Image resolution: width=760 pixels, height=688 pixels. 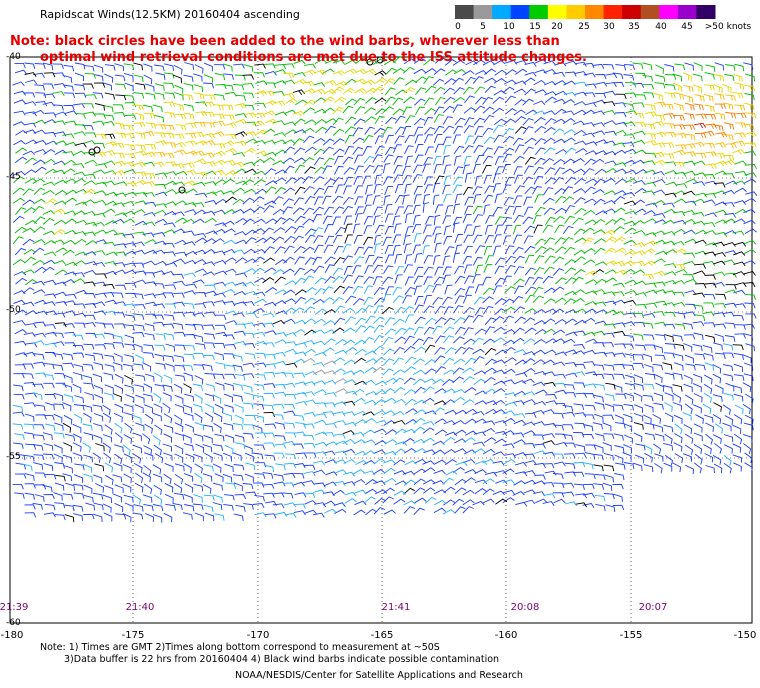 I want to click on legend-label: 15, so click(x=535, y=27).